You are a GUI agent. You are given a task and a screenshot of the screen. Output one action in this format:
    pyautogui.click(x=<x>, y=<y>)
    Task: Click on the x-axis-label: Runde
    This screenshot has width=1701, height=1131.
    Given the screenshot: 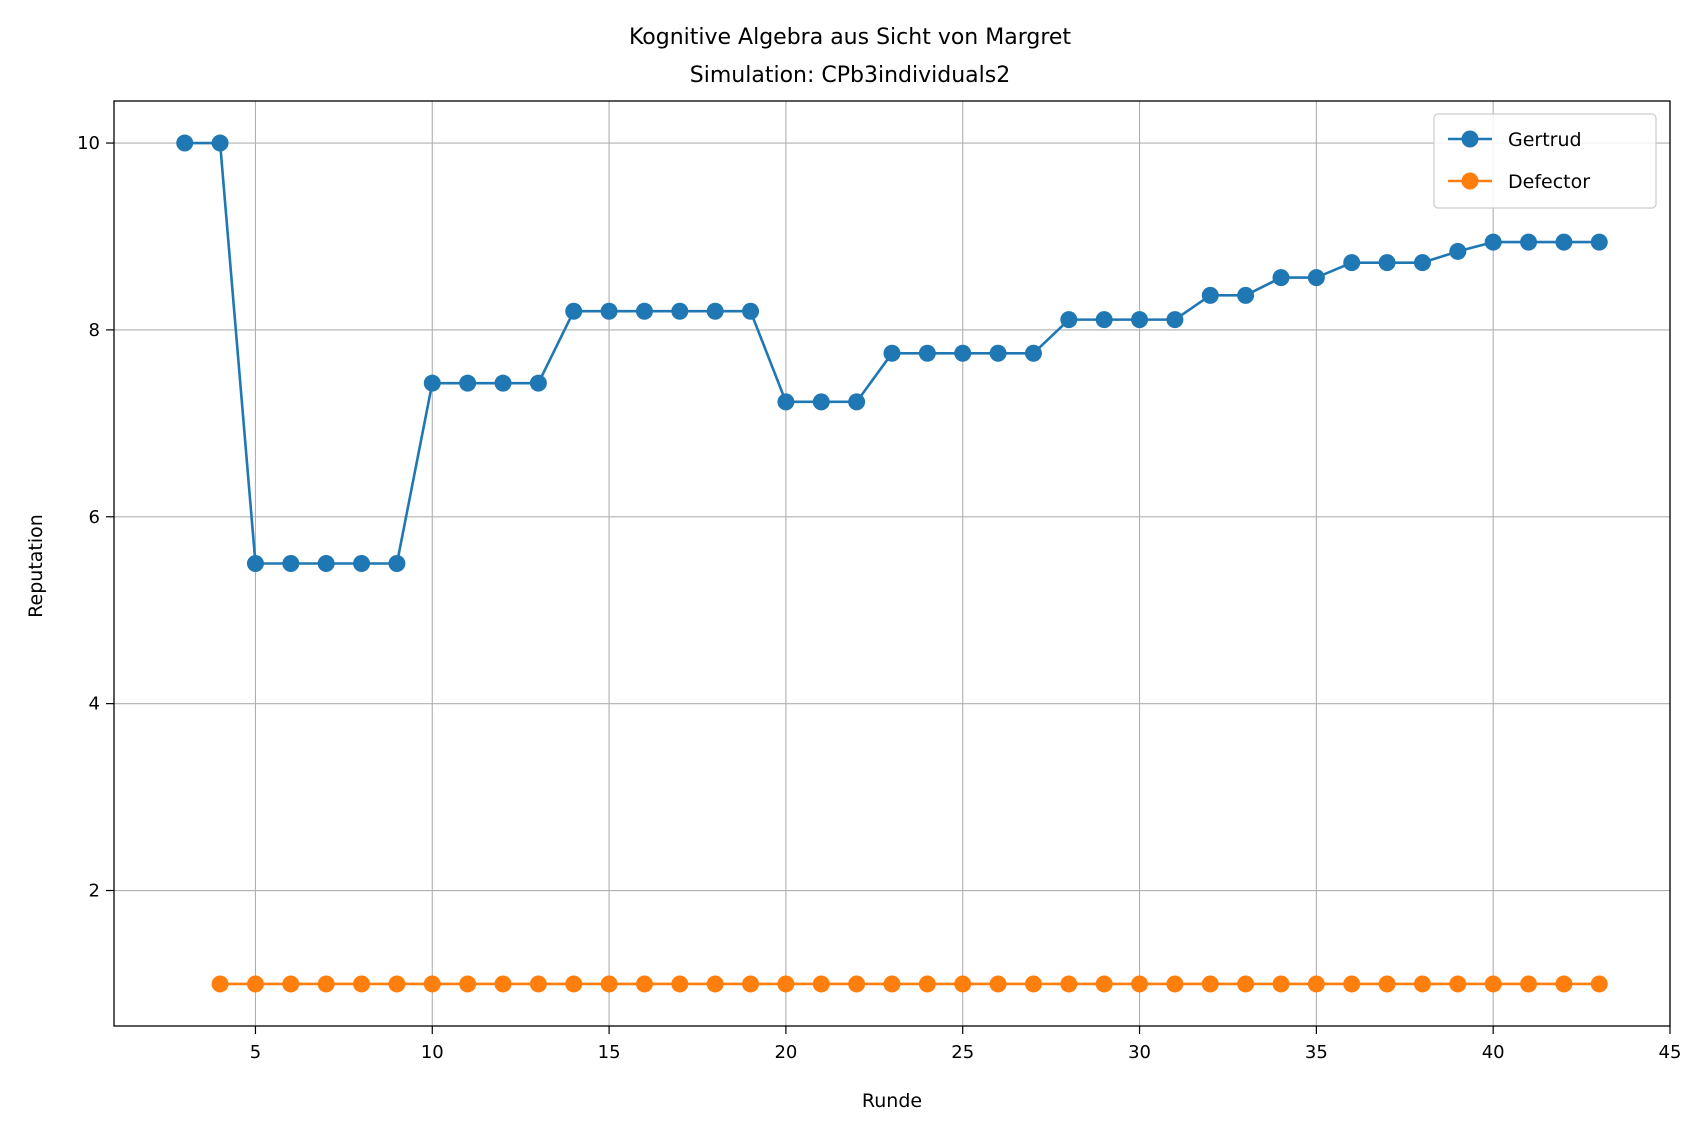 What is the action you would take?
    pyautogui.click(x=892, y=1101)
    